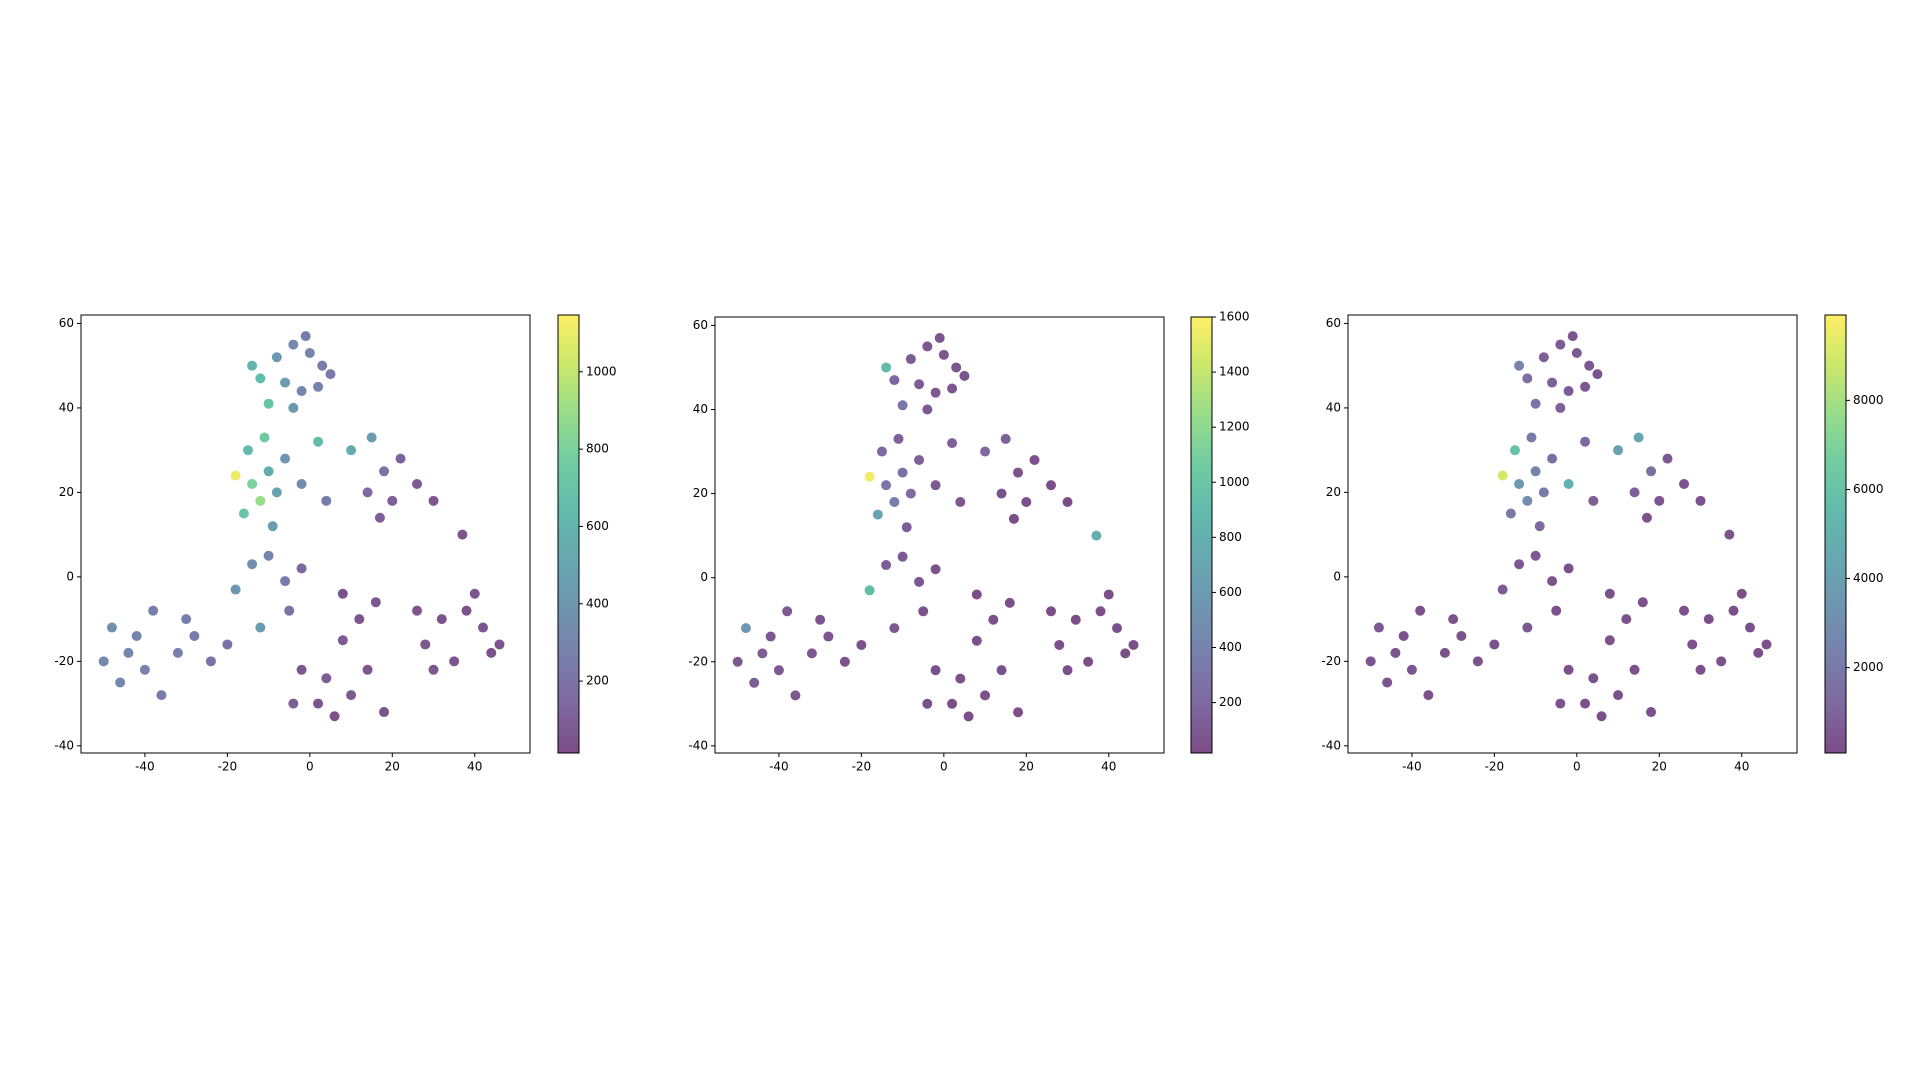  I want to click on colorbar-tick-label: 2000, so click(1868, 667).